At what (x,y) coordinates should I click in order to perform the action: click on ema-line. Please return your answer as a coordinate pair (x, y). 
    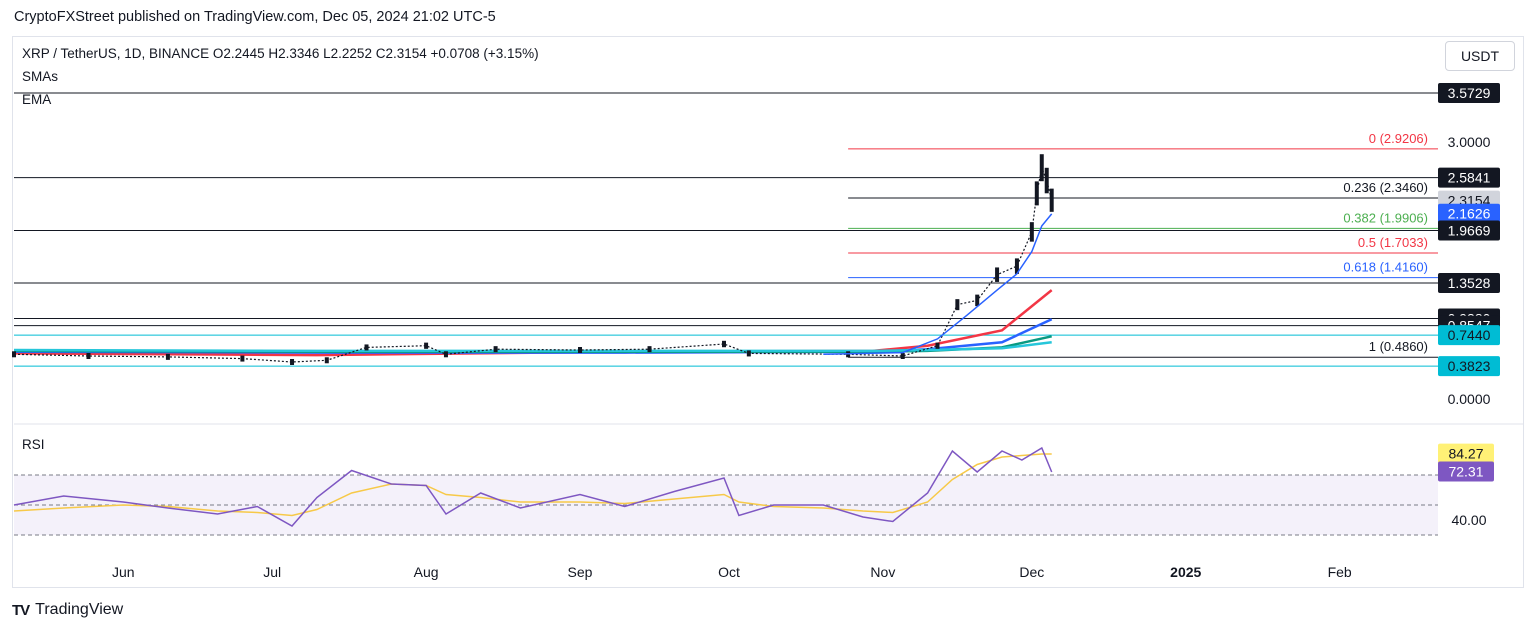
    Looking at the image, I should click on (938, 284).